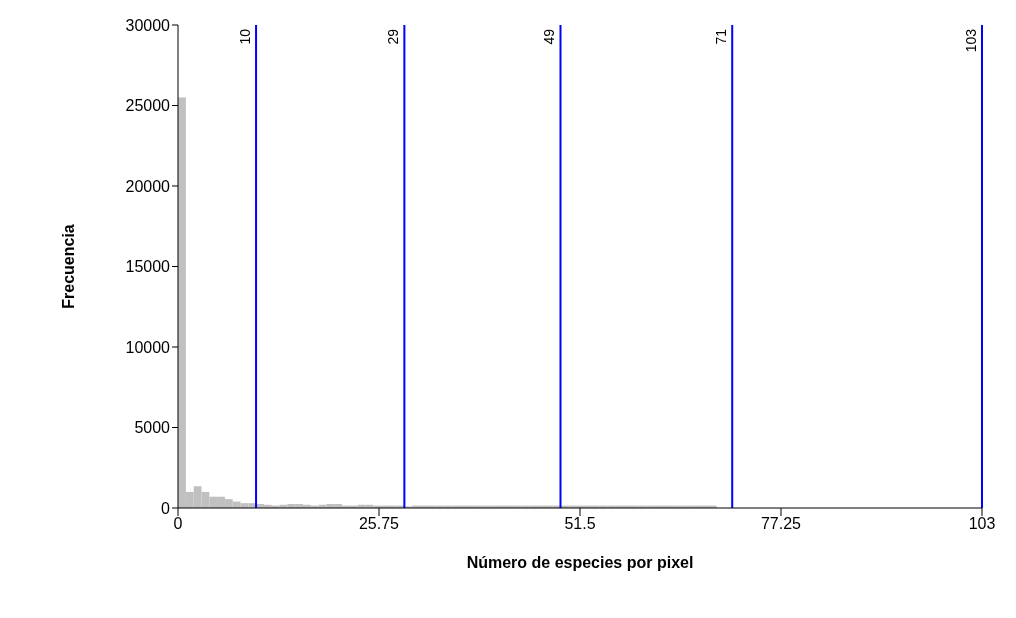 The width and height of the screenshot is (1016, 618). Describe the element at coordinates (166, 508) in the screenshot. I see `y-tick-label: 0` at that location.